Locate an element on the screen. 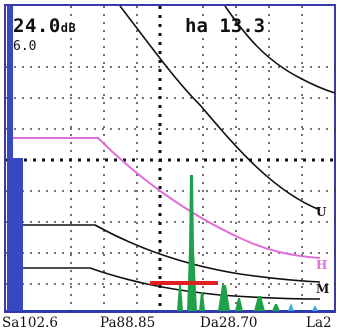  sa-readout: Sa102.6 is located at coordinates (30, 323).